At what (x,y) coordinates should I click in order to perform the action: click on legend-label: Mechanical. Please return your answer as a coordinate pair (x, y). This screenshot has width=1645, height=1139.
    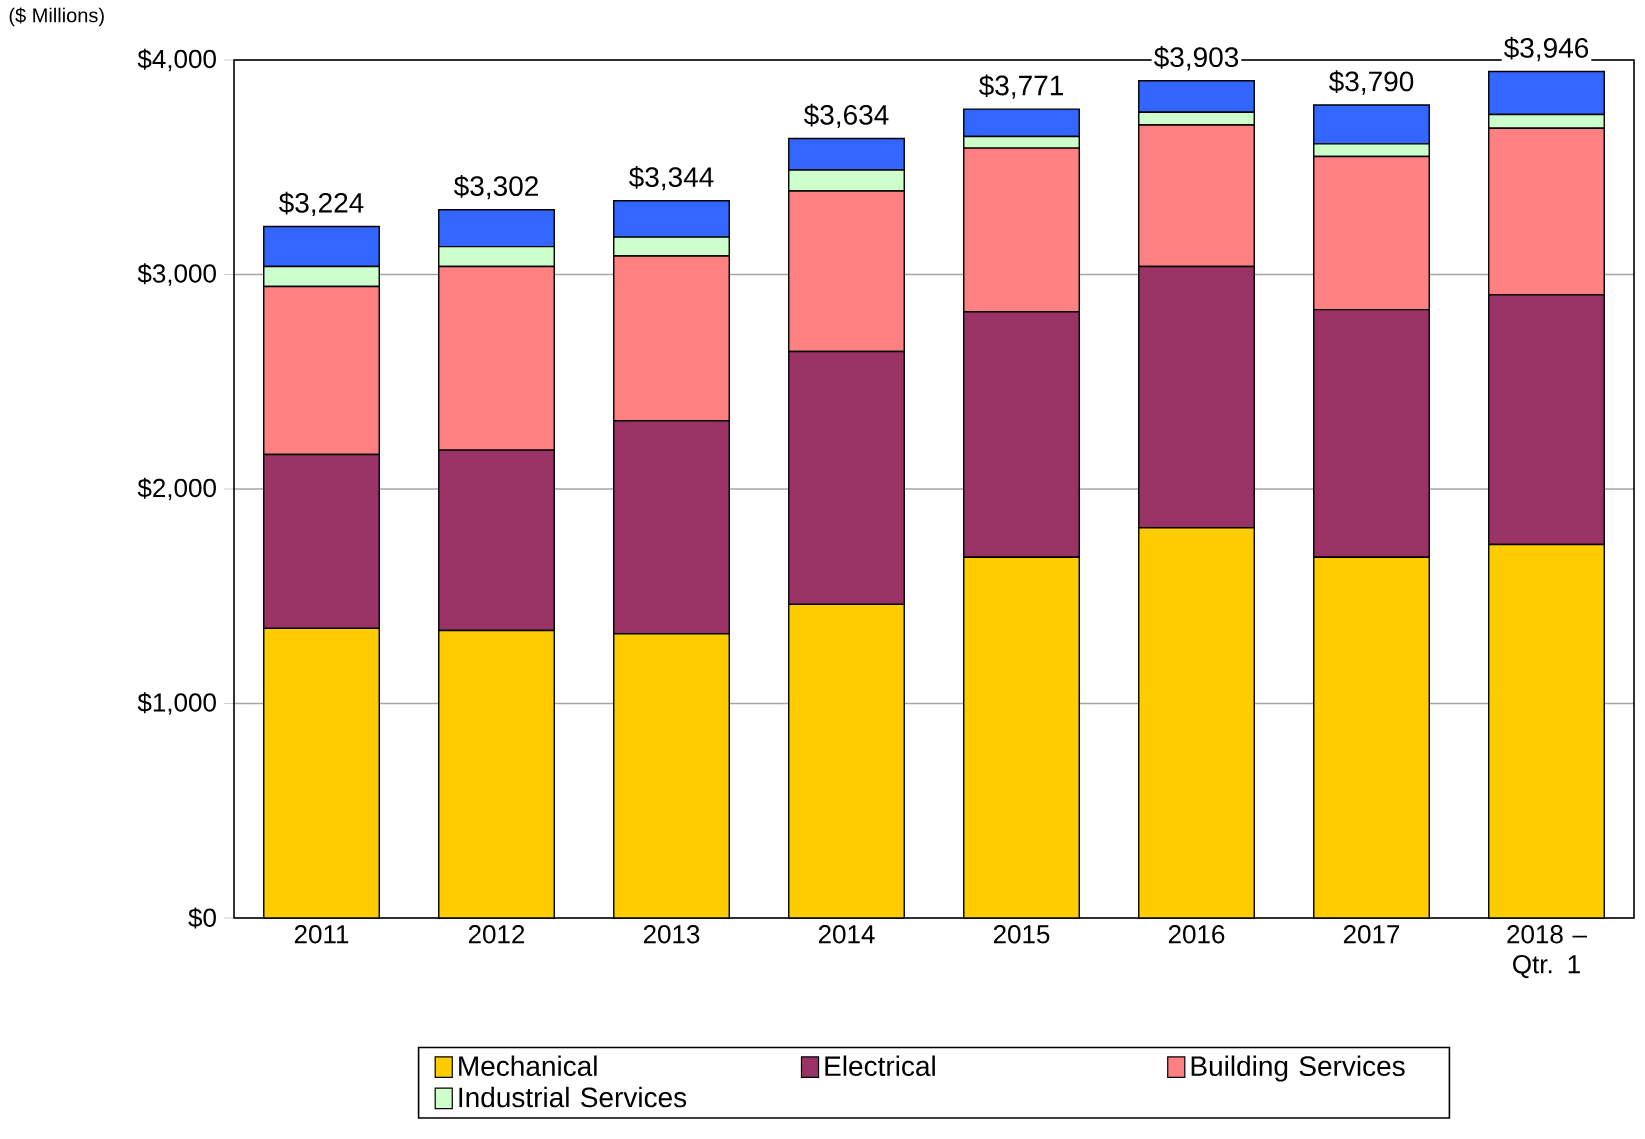
    Looking at the image, I should click on (528, 1066).